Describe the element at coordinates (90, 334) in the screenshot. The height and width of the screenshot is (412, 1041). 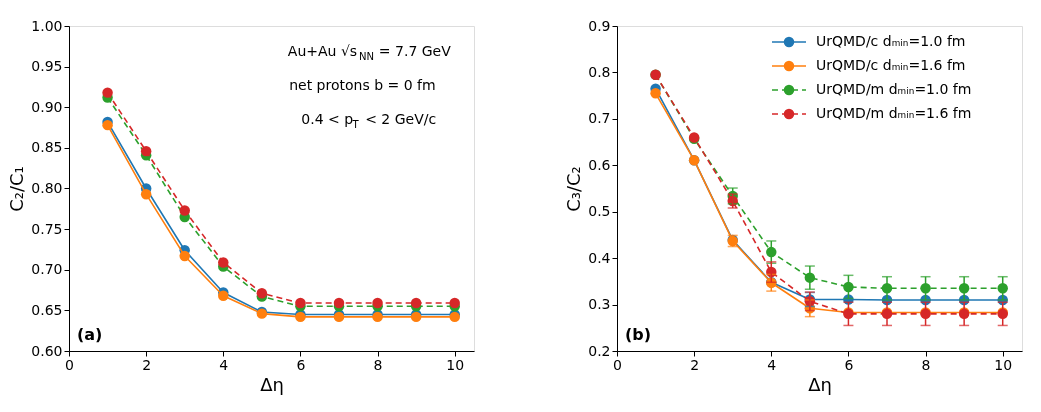
I see `annotation: (a)` at that location.